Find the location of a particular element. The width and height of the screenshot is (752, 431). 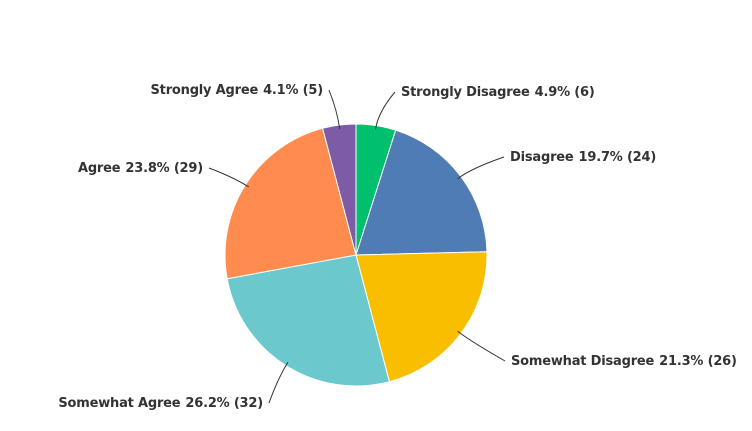

slice-label-category: Strongly Disagree is located at coordinates (465, 92).